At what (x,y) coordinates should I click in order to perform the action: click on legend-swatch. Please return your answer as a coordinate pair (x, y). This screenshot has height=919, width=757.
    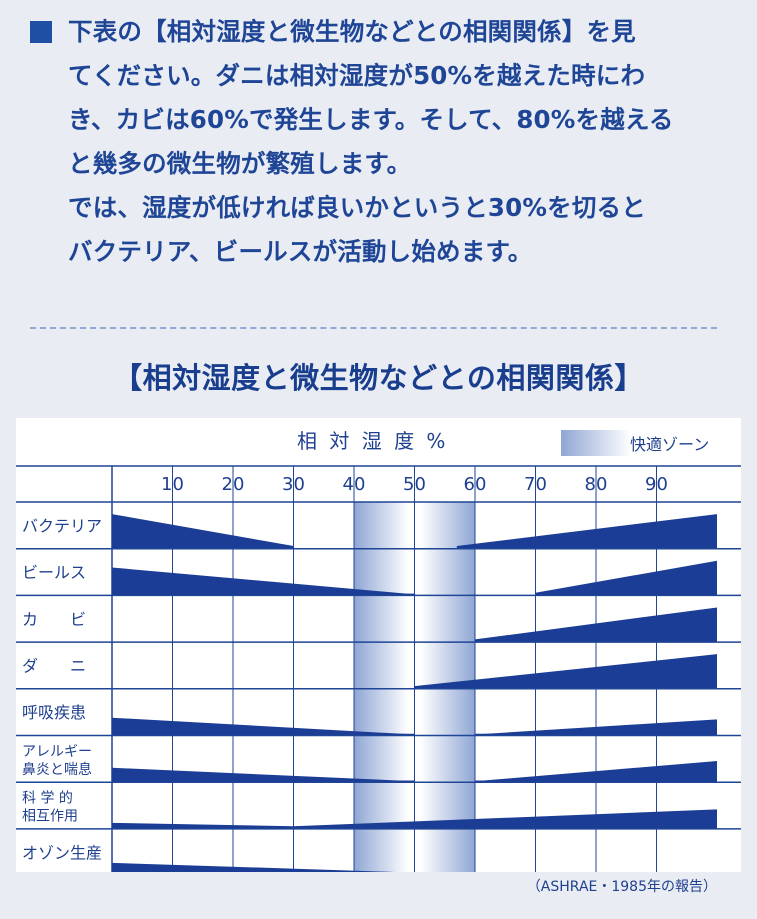
    Looking at the image, I should click on (596, 443).